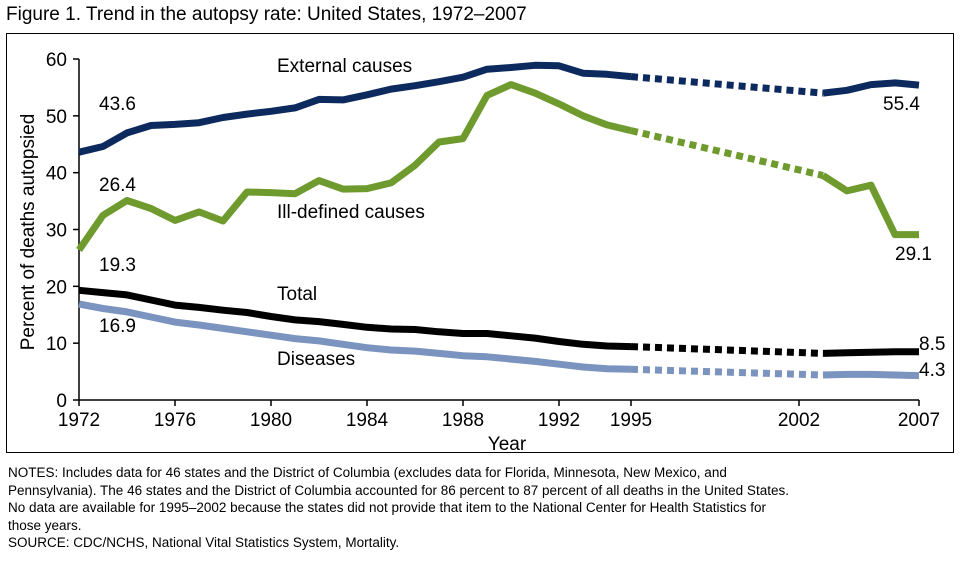  I want to click on y-ticks: 0 10 20 30 40 50 60, so click(62, 231).